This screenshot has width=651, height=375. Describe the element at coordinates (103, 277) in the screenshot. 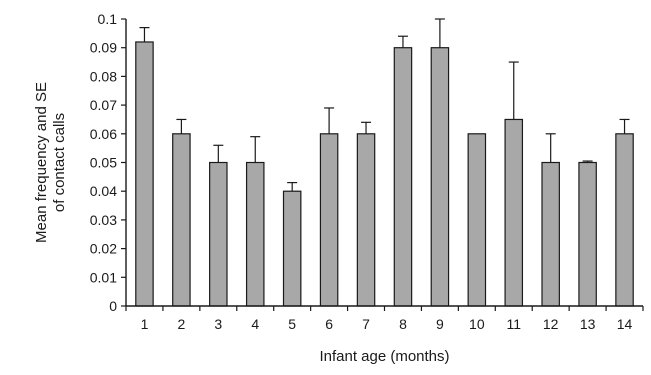

I see `y-tick-label: 0.01` at that location.